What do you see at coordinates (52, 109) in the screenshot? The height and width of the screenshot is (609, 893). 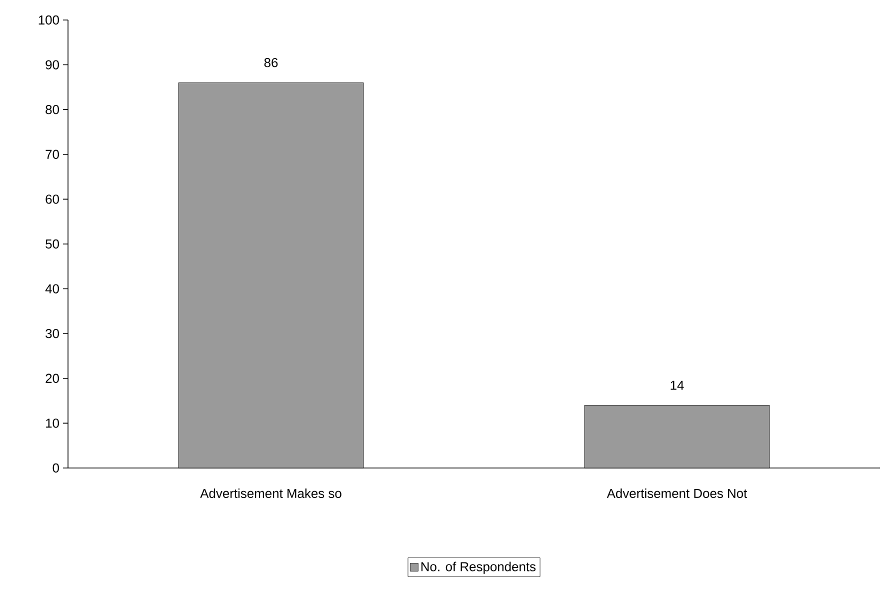 I see `y-tick-label: 80` at bounding box center [52, 109].